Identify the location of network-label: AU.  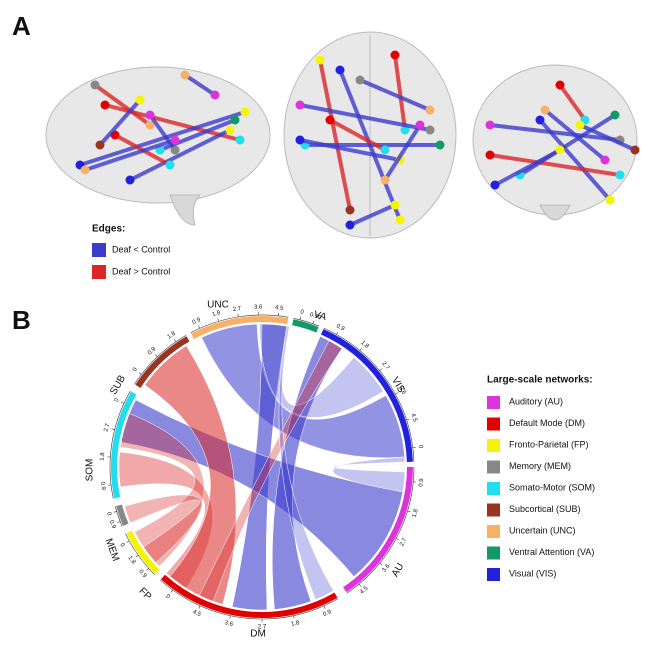
(398, 570).